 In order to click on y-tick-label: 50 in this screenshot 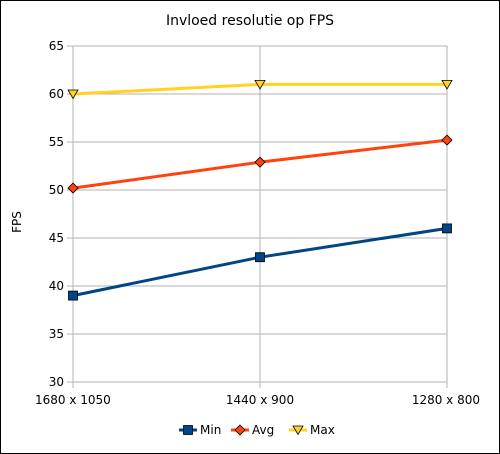, I will do `click(56, 190)`.